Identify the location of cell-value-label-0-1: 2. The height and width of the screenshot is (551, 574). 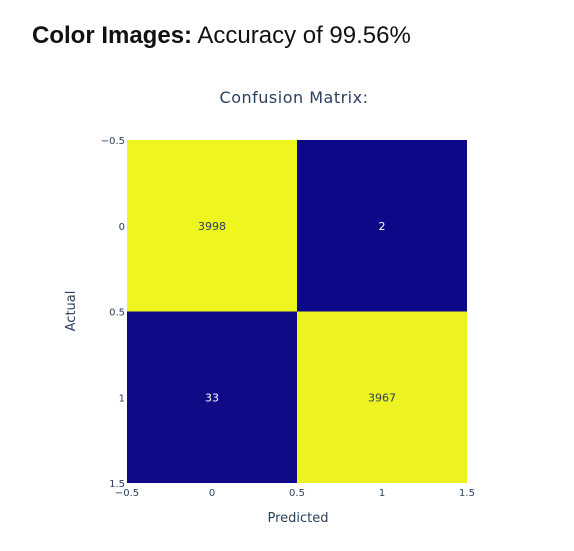
(382, 226).